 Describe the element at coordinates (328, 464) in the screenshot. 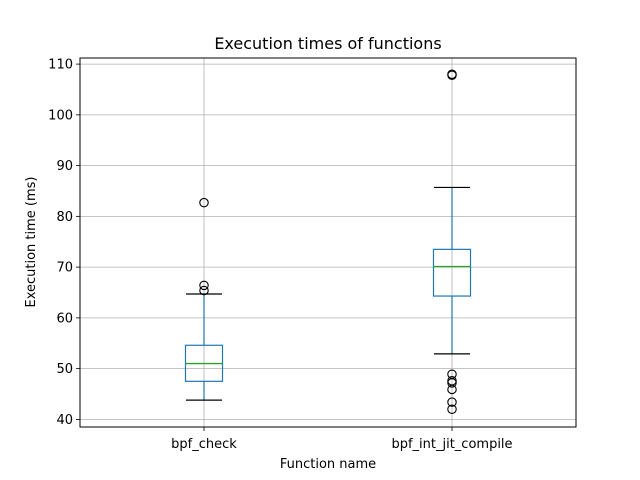

I see `x-axis-label: Function name` at that location.